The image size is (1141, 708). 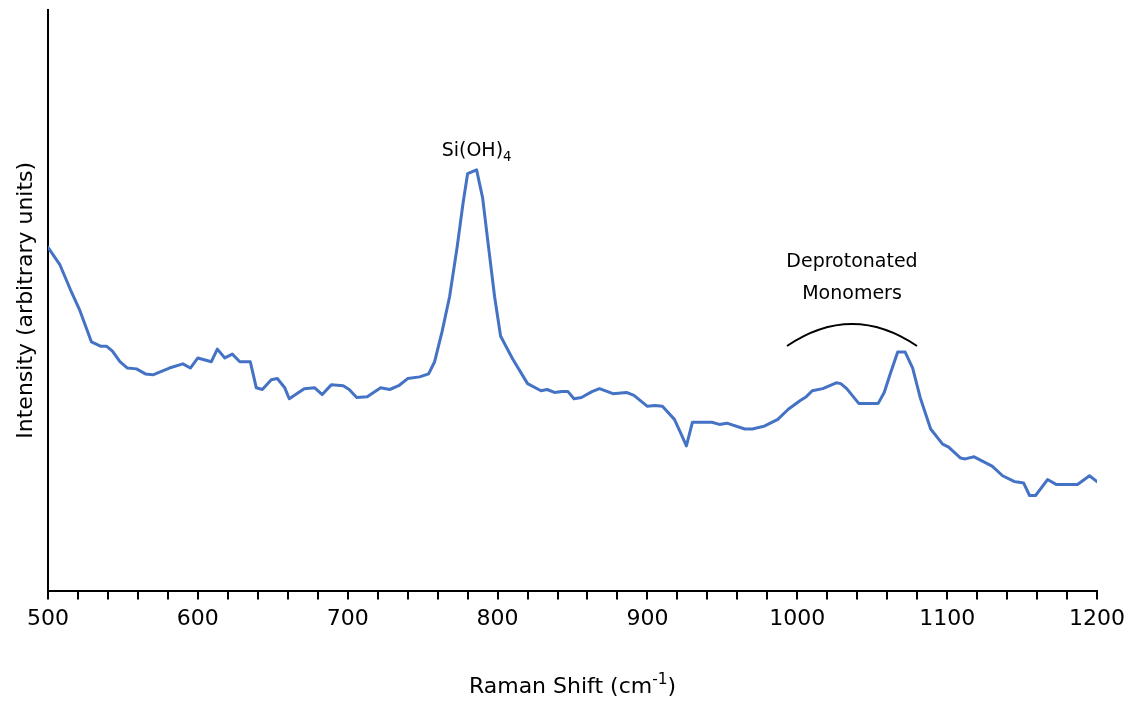 I want to click on x-tick-label: 600, so click(x=197, y=617).